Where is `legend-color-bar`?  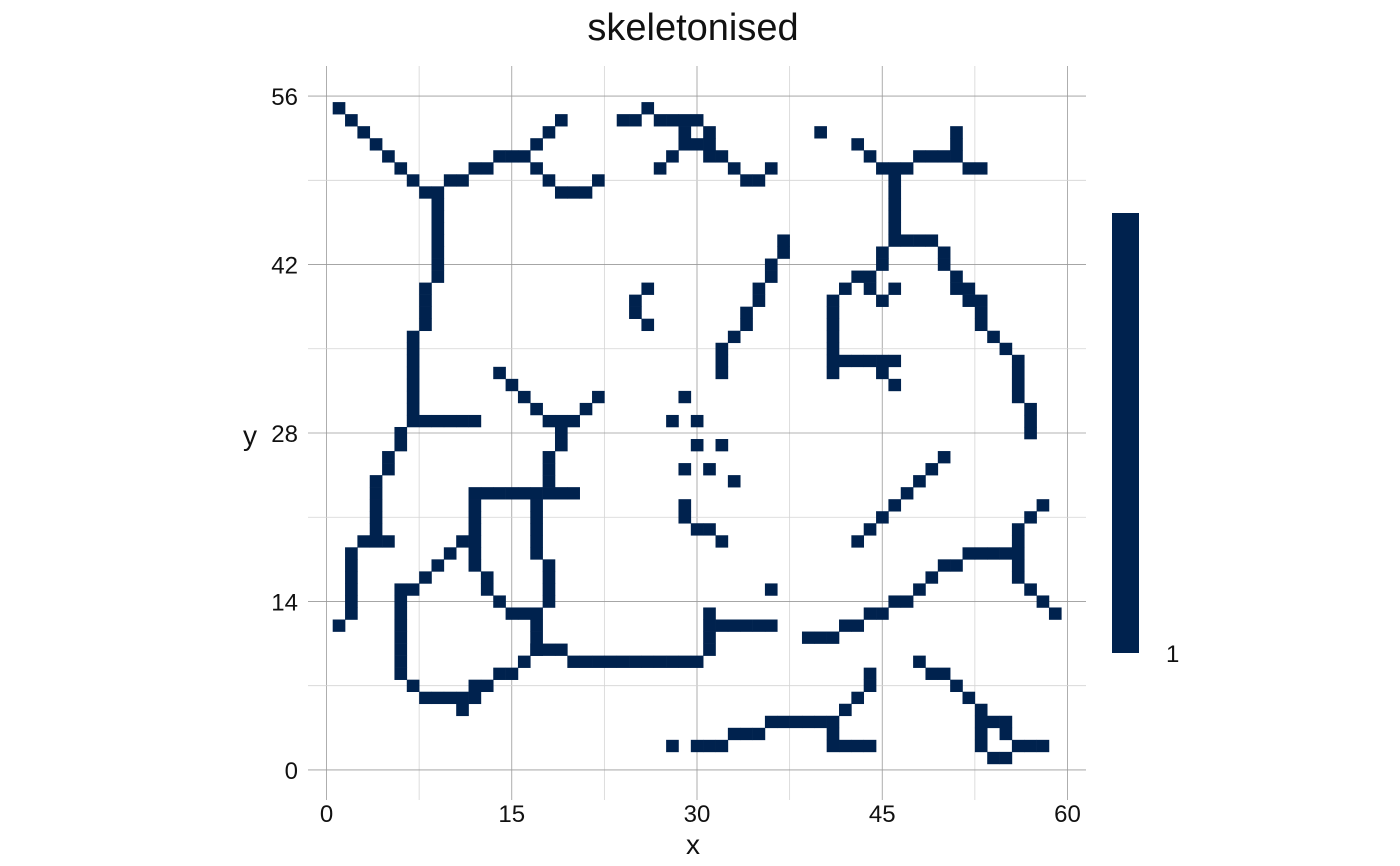
legend-color-bar is located at coordinates (1125, 433).